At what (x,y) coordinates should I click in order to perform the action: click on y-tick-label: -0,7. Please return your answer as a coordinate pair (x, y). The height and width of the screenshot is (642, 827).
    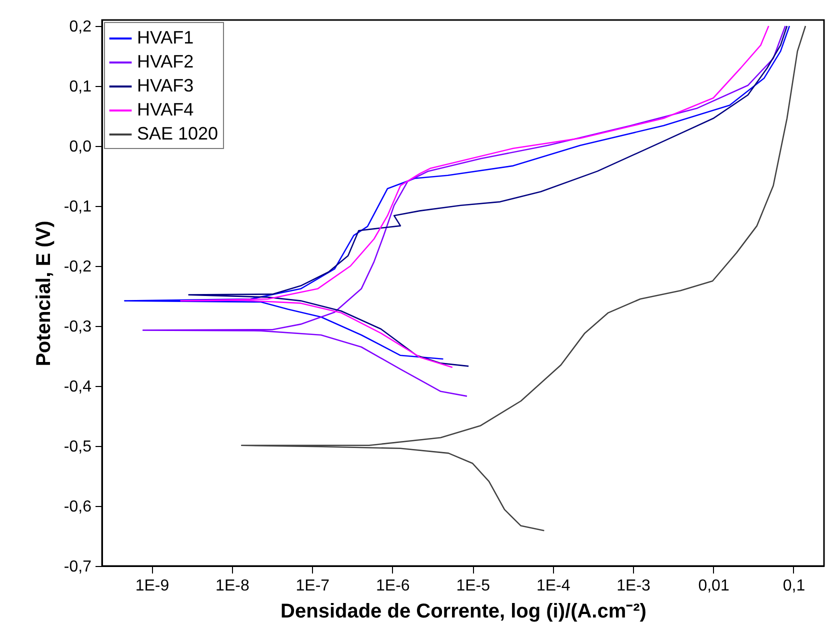
    Looking at the image, I should click on (78, 567).